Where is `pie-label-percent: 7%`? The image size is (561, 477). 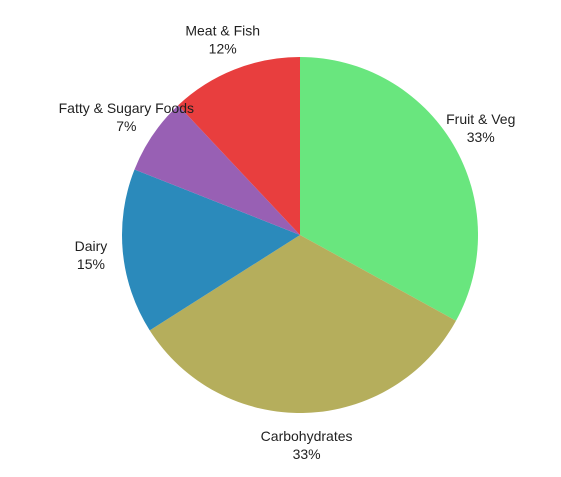
pie-label-percent: 7% is located at coordinates (126, 126).